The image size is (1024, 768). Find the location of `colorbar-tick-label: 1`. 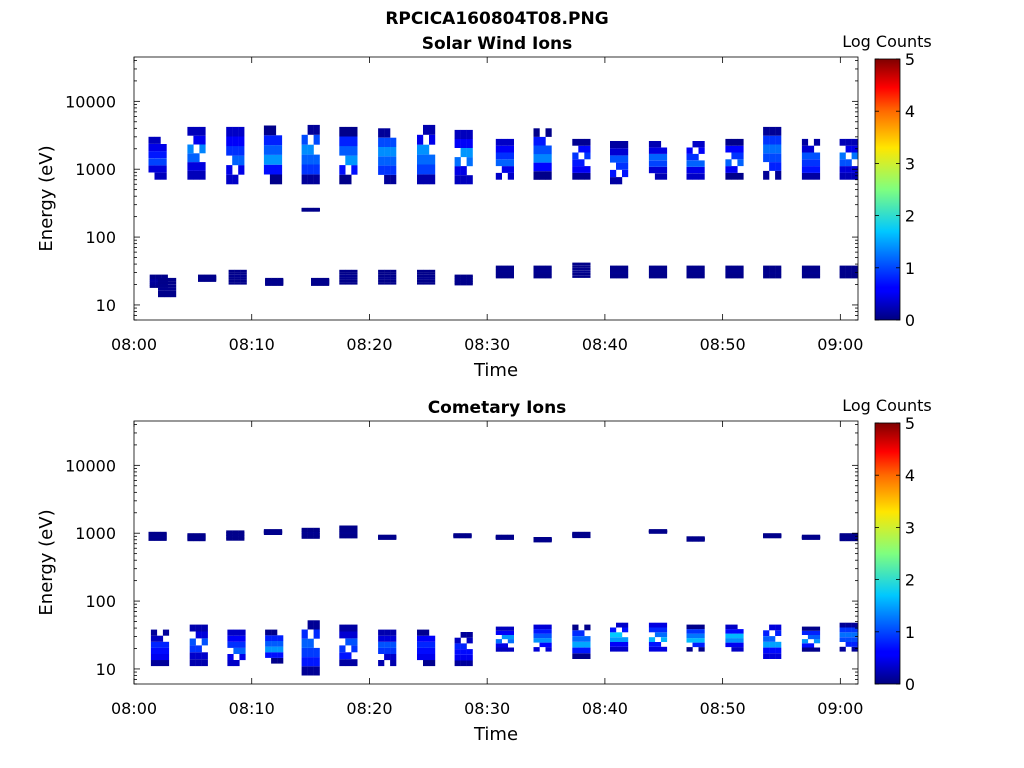

colorbar-tick-label: 1 is located at coordinates (910, 632).